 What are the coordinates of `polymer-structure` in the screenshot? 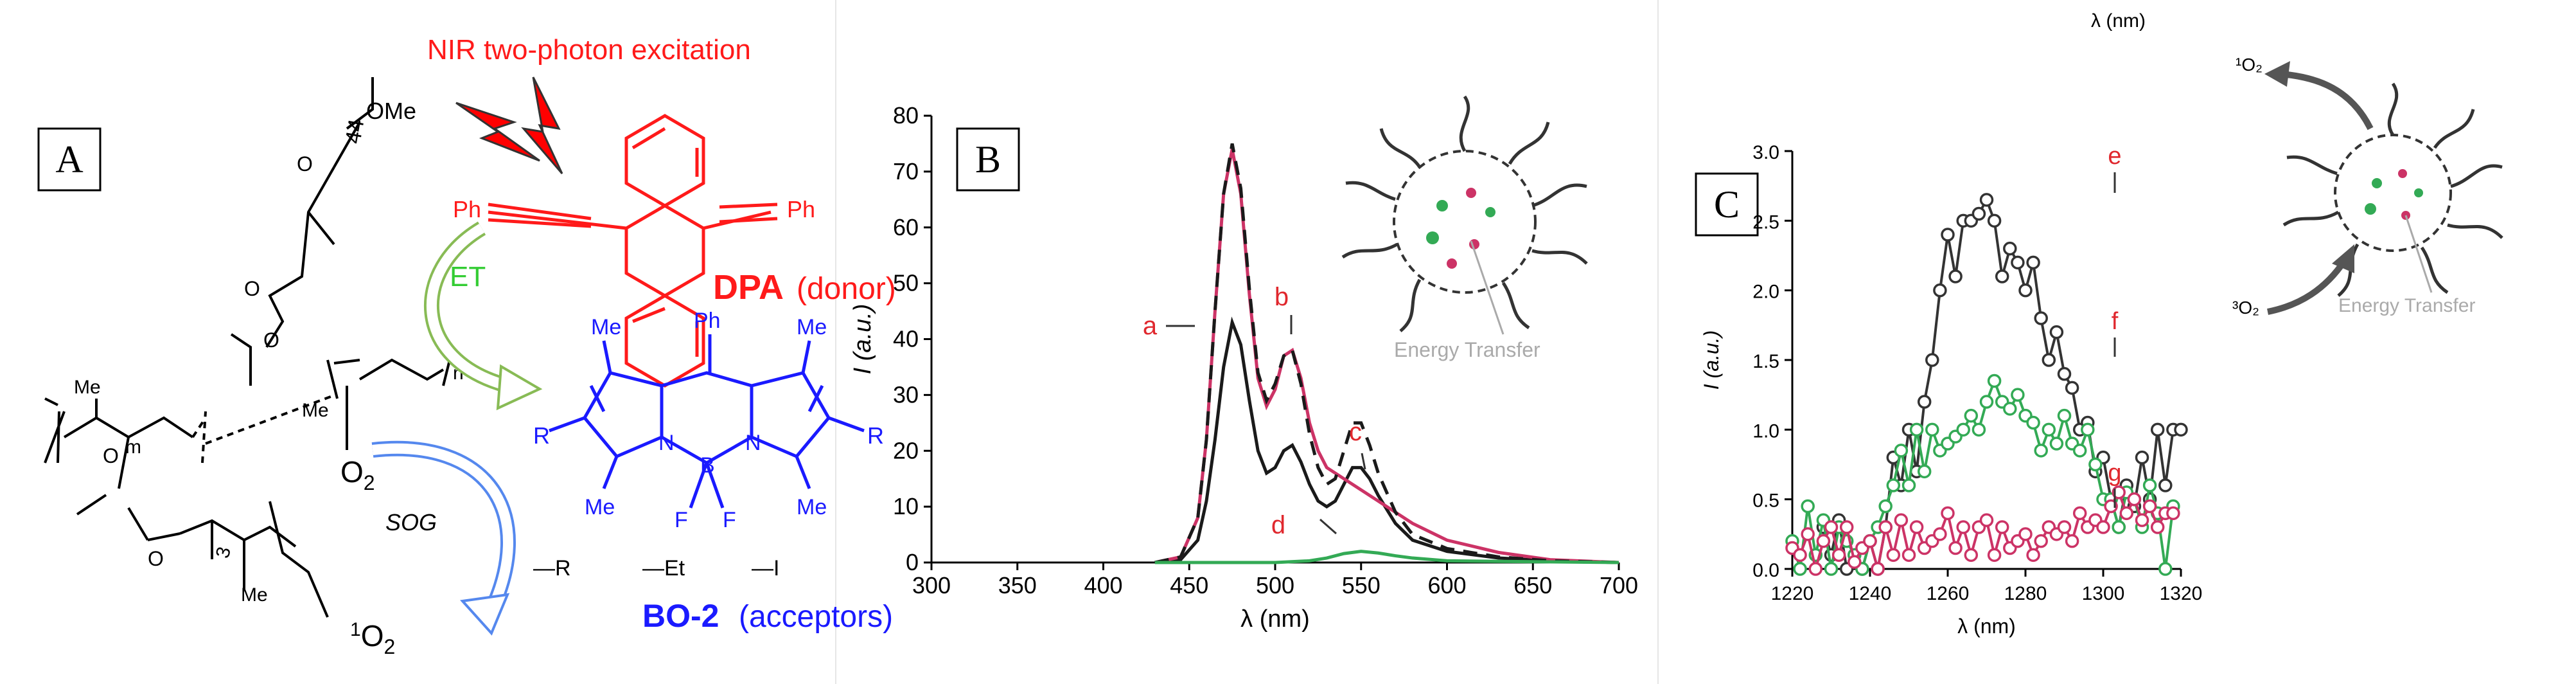 It's located at (247, 347).